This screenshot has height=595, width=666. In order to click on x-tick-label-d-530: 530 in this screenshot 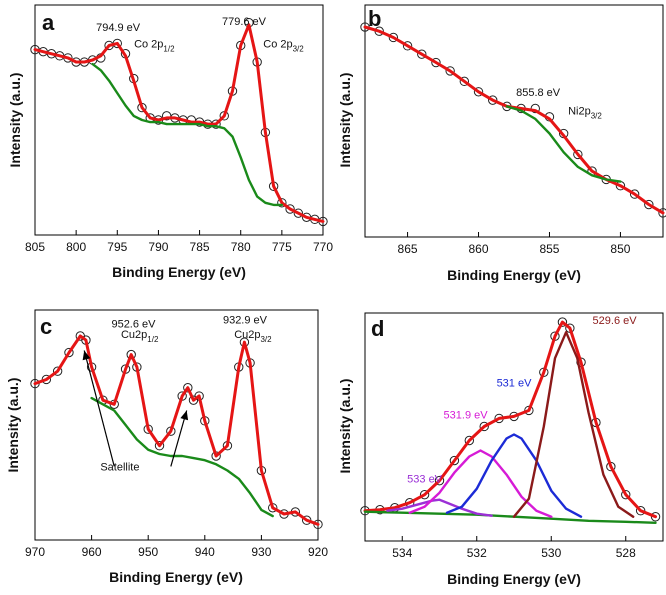, I will do `click(551, 553)`.